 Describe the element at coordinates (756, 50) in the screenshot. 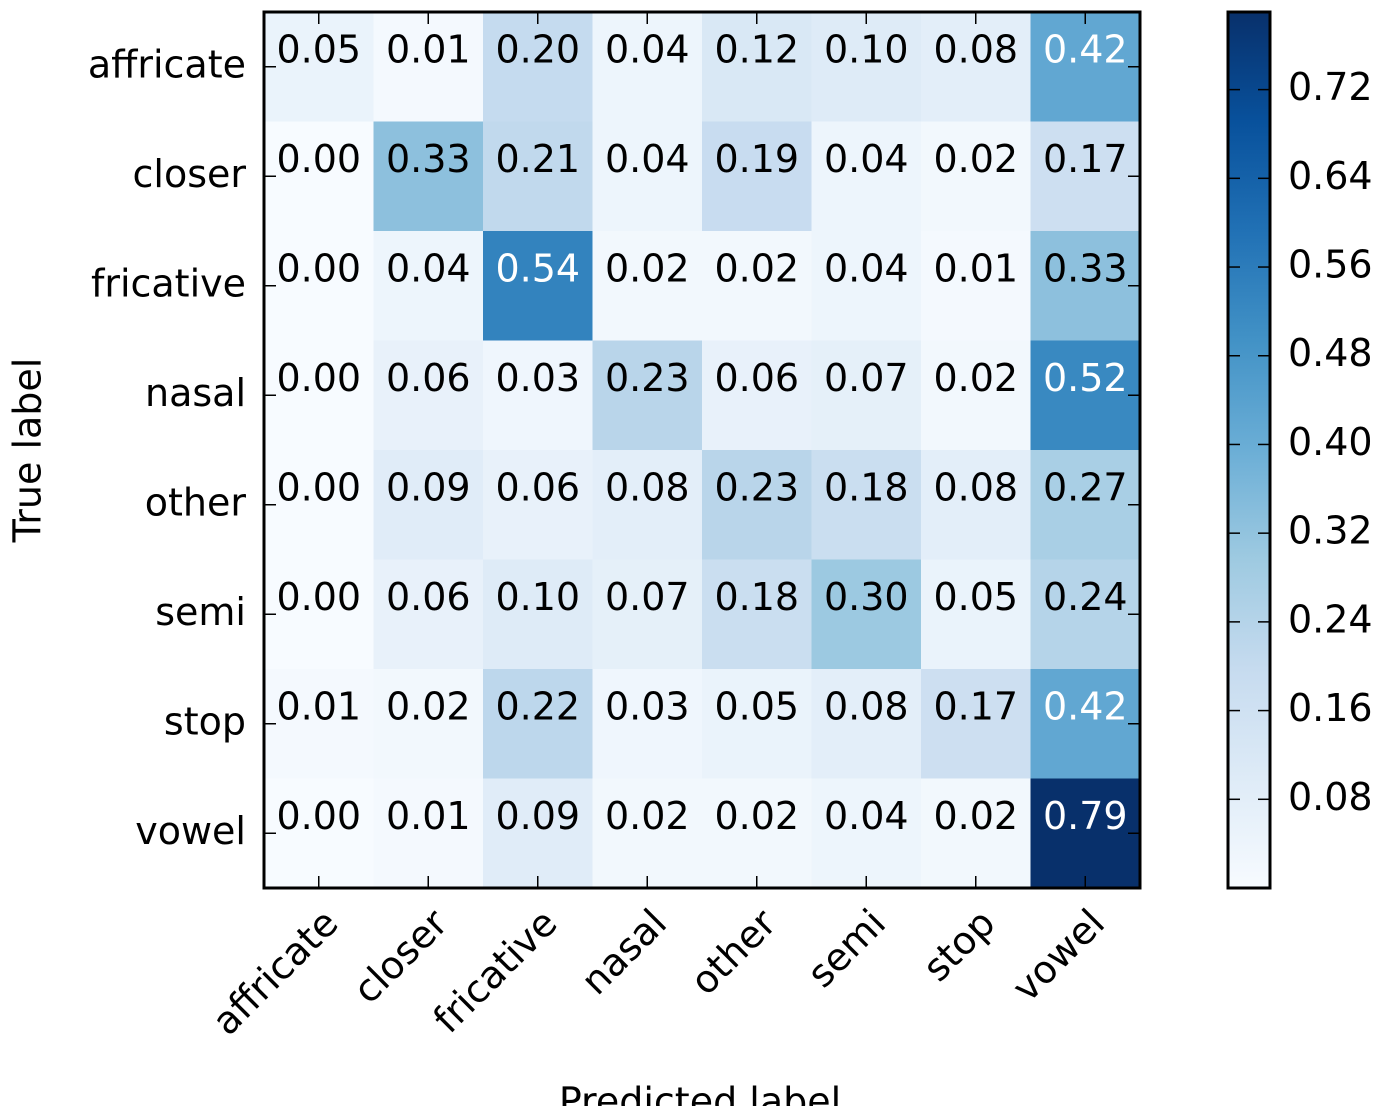

I see `cell-label: 0.12` at that location.